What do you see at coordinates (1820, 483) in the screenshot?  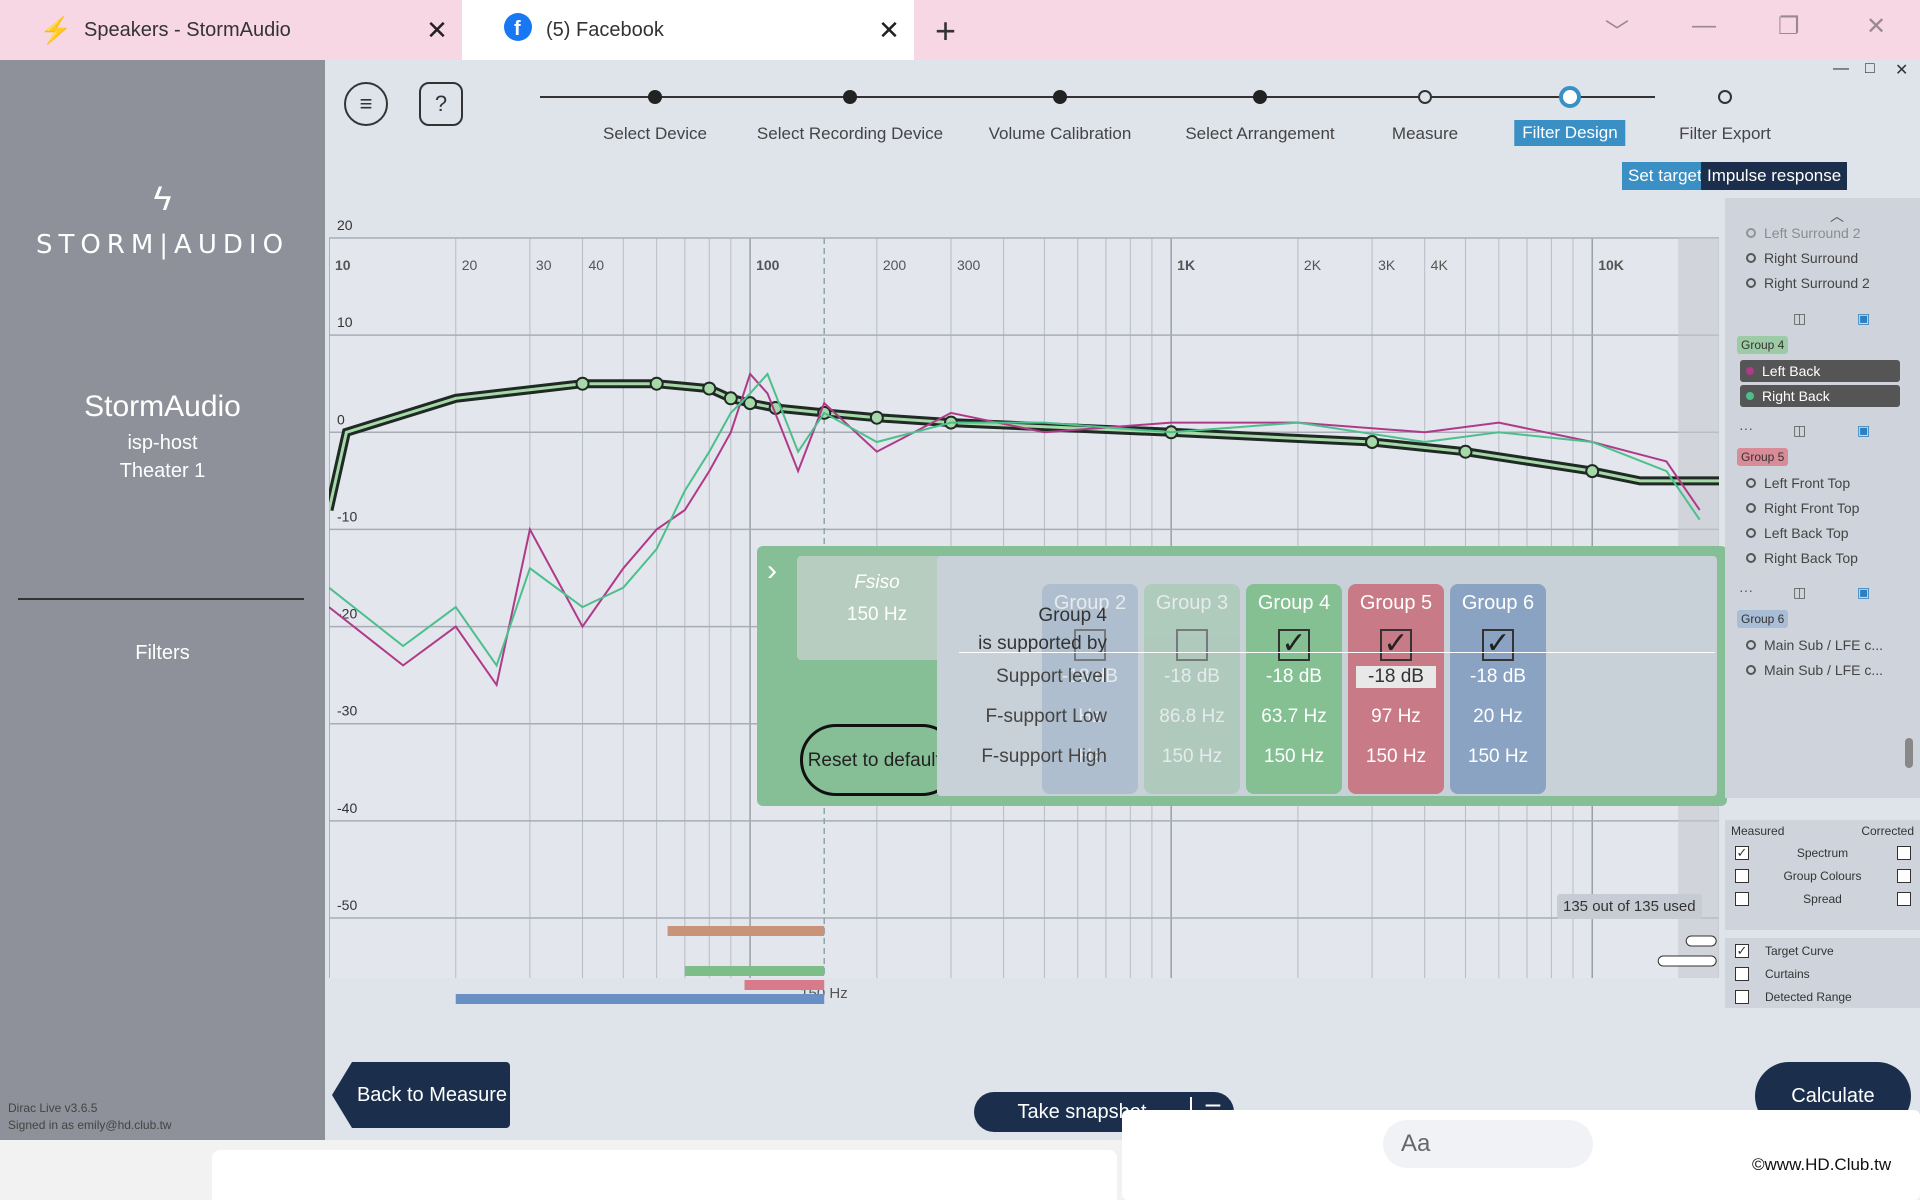 I see `channel-item: Left Front Top` at bounding box center [1820, 483].